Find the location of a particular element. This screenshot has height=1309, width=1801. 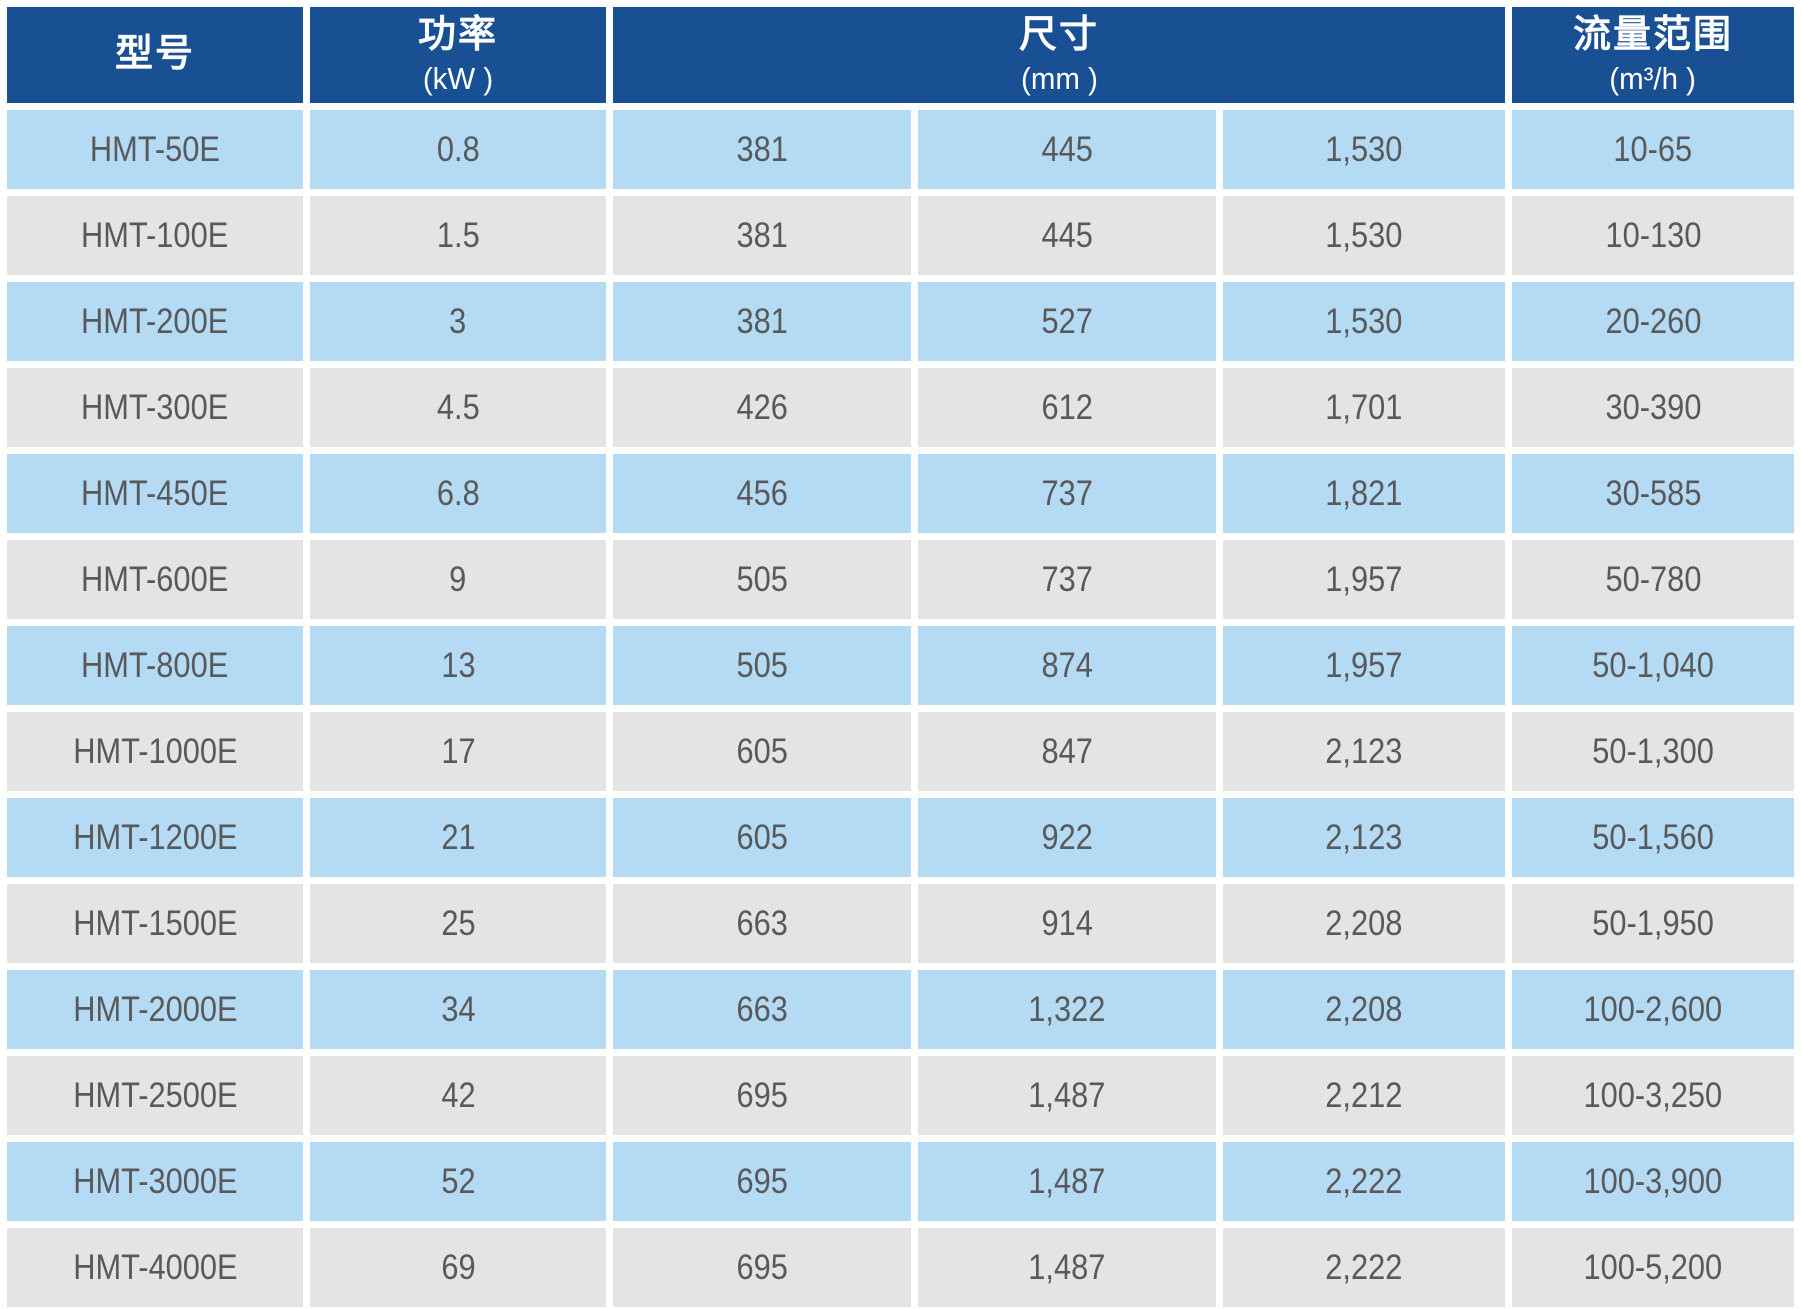

cell-power: 34 is located at coordinates (458, 1009).